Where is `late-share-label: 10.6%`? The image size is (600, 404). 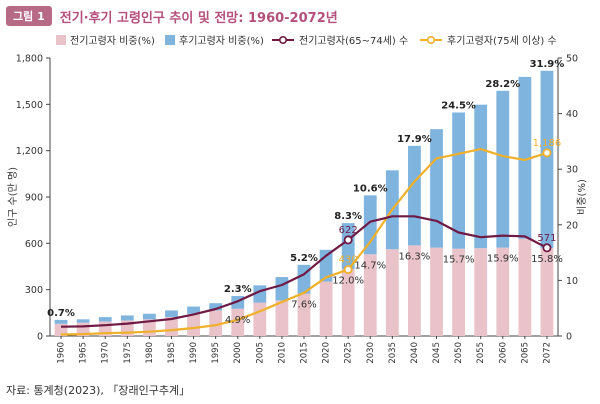
late-share-label: 10.6% is located at coordinates (370, 188).